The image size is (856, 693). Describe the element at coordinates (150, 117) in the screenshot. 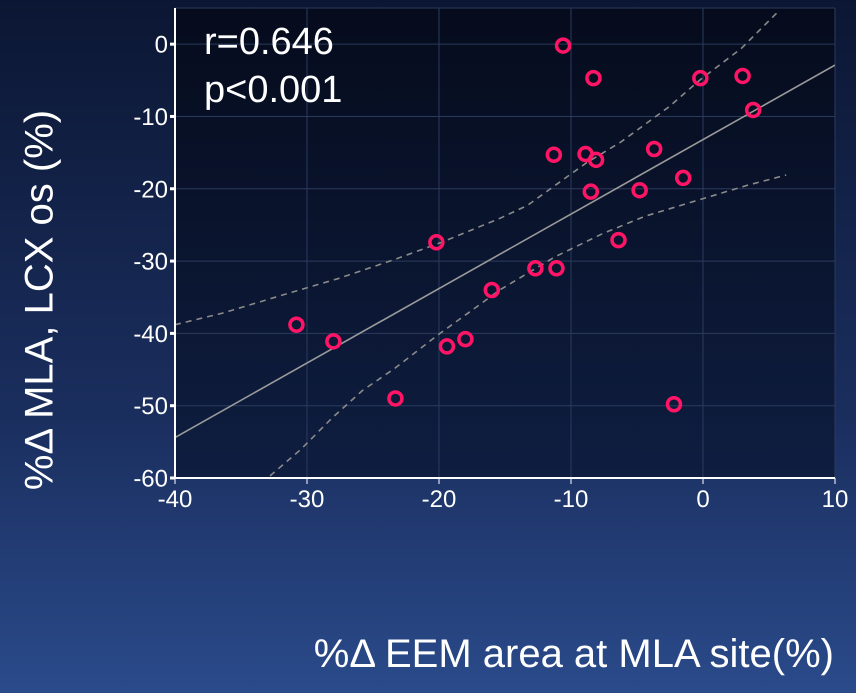

I see `y-tick-label: -10` at that location.